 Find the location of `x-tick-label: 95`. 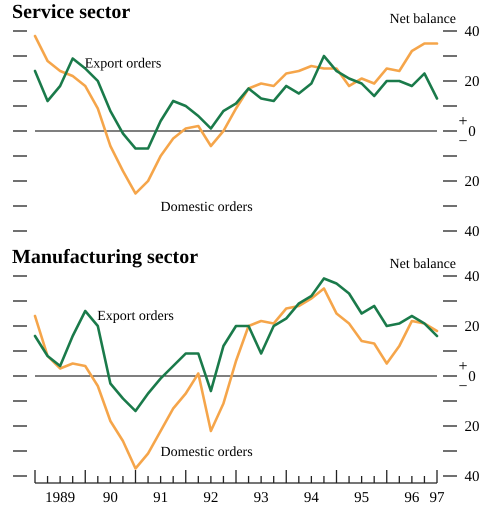

x-tick-label: 95 is located at coordinates (362, 498).